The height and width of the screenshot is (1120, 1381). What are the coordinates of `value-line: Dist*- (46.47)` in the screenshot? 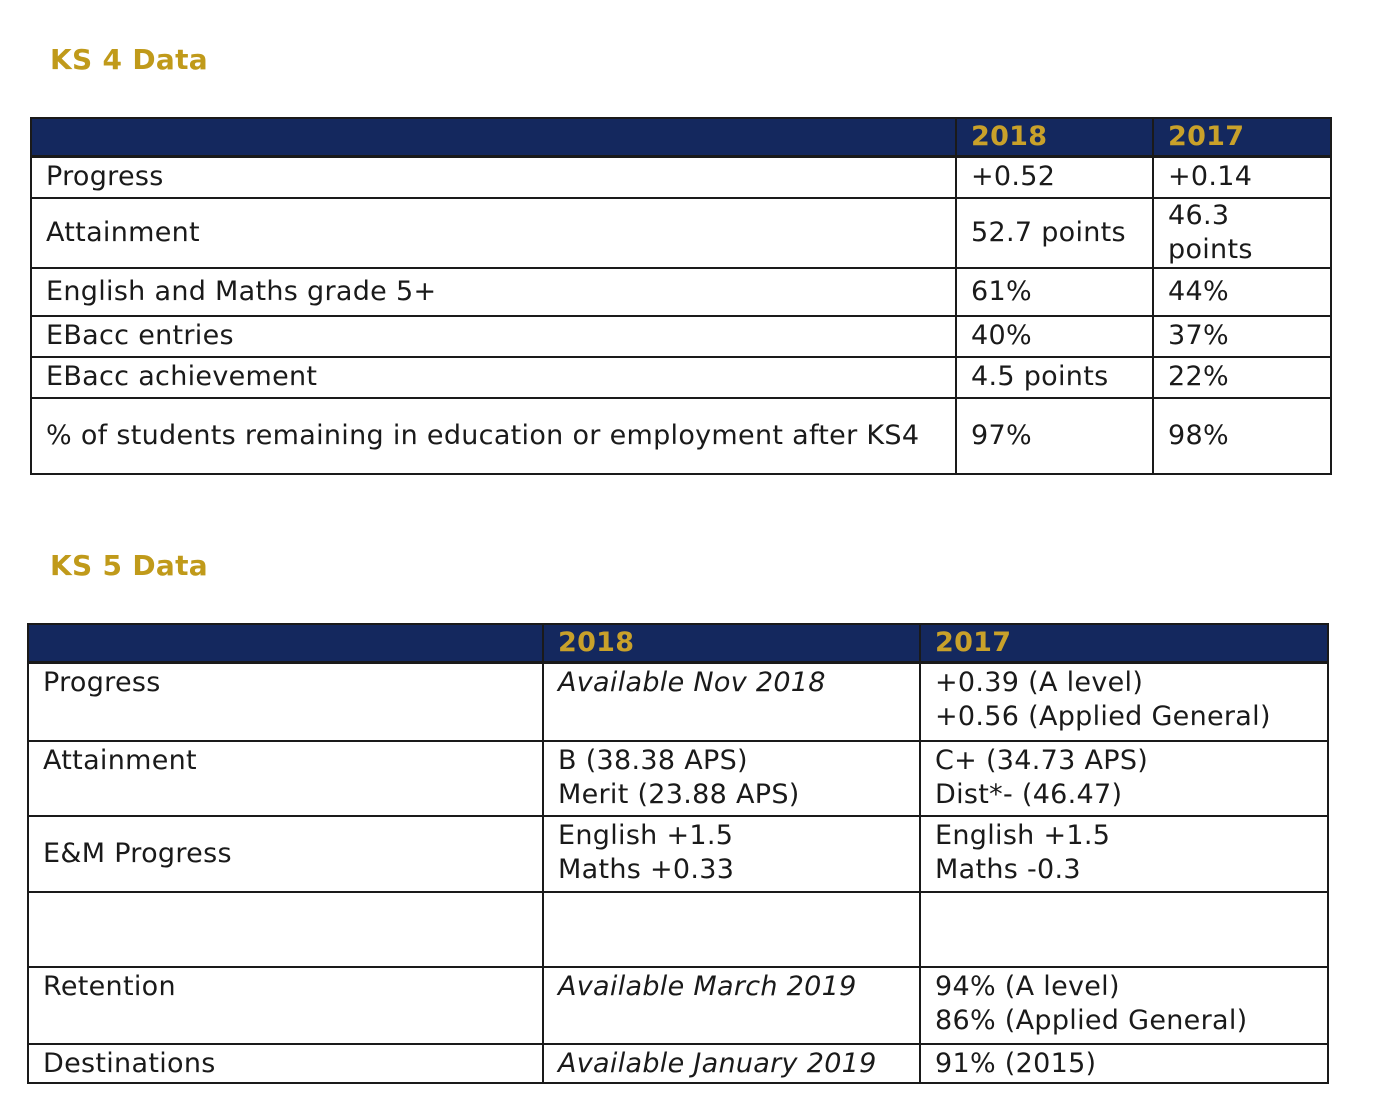 It's located at (1029, 794).